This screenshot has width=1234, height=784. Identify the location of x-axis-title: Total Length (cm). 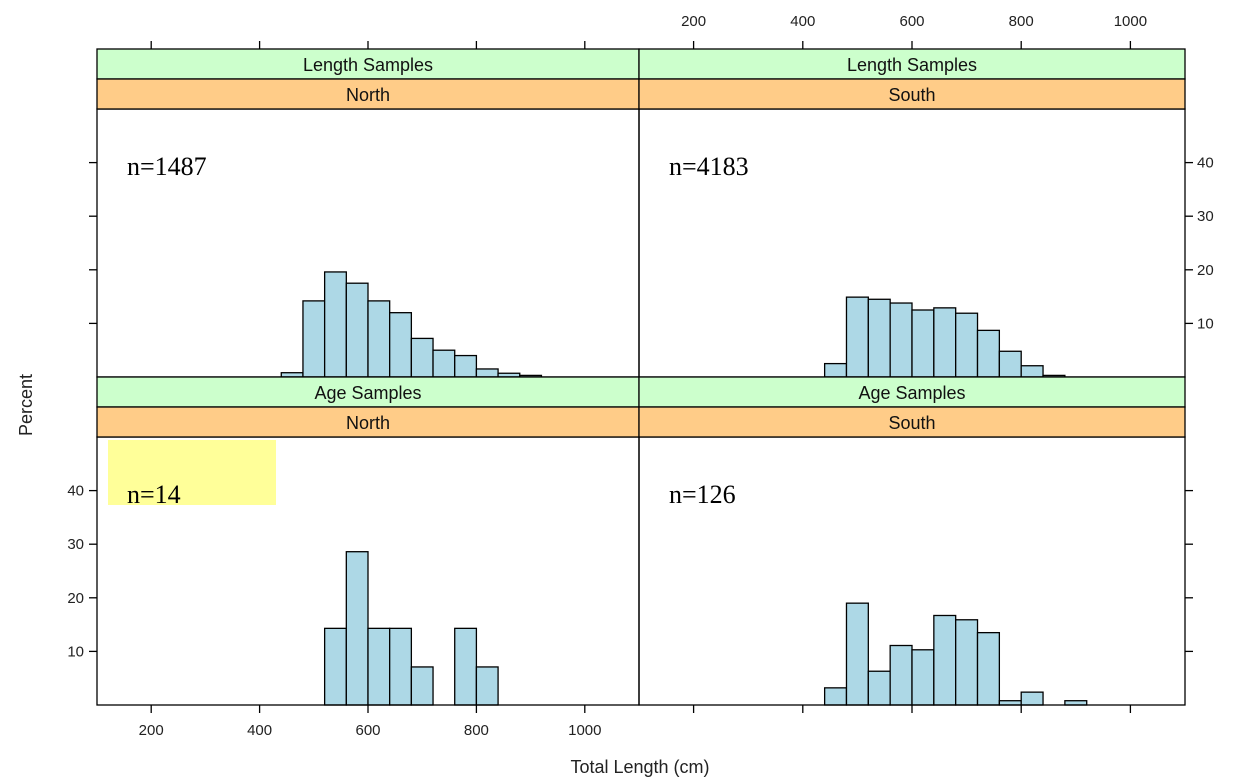
(639, 767).